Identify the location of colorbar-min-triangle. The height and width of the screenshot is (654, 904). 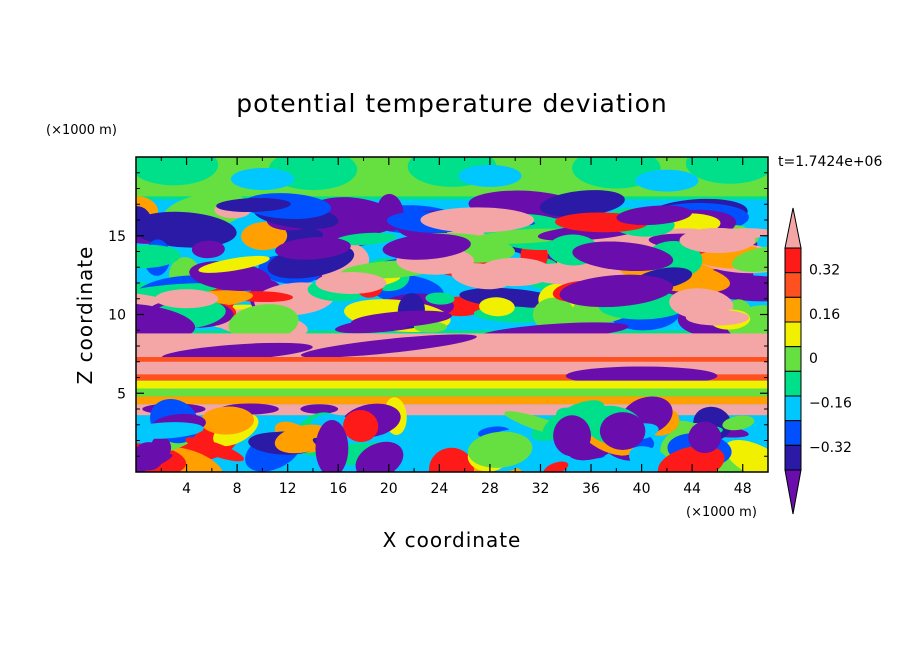
(793, 492).